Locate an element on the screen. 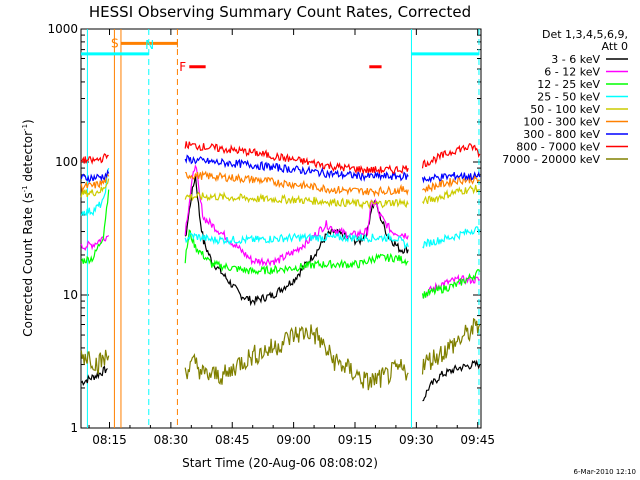 The image size is (640, 480). y-tick-label: 10 is located at coordinates (70, 295).